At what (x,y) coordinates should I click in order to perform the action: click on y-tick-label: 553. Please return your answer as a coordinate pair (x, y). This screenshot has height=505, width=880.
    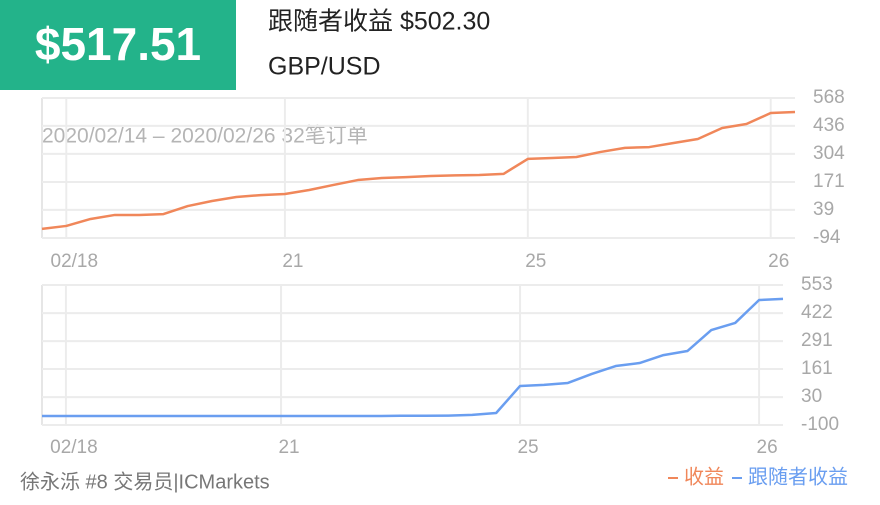
    Looking at the image, I should click on (817, 284).